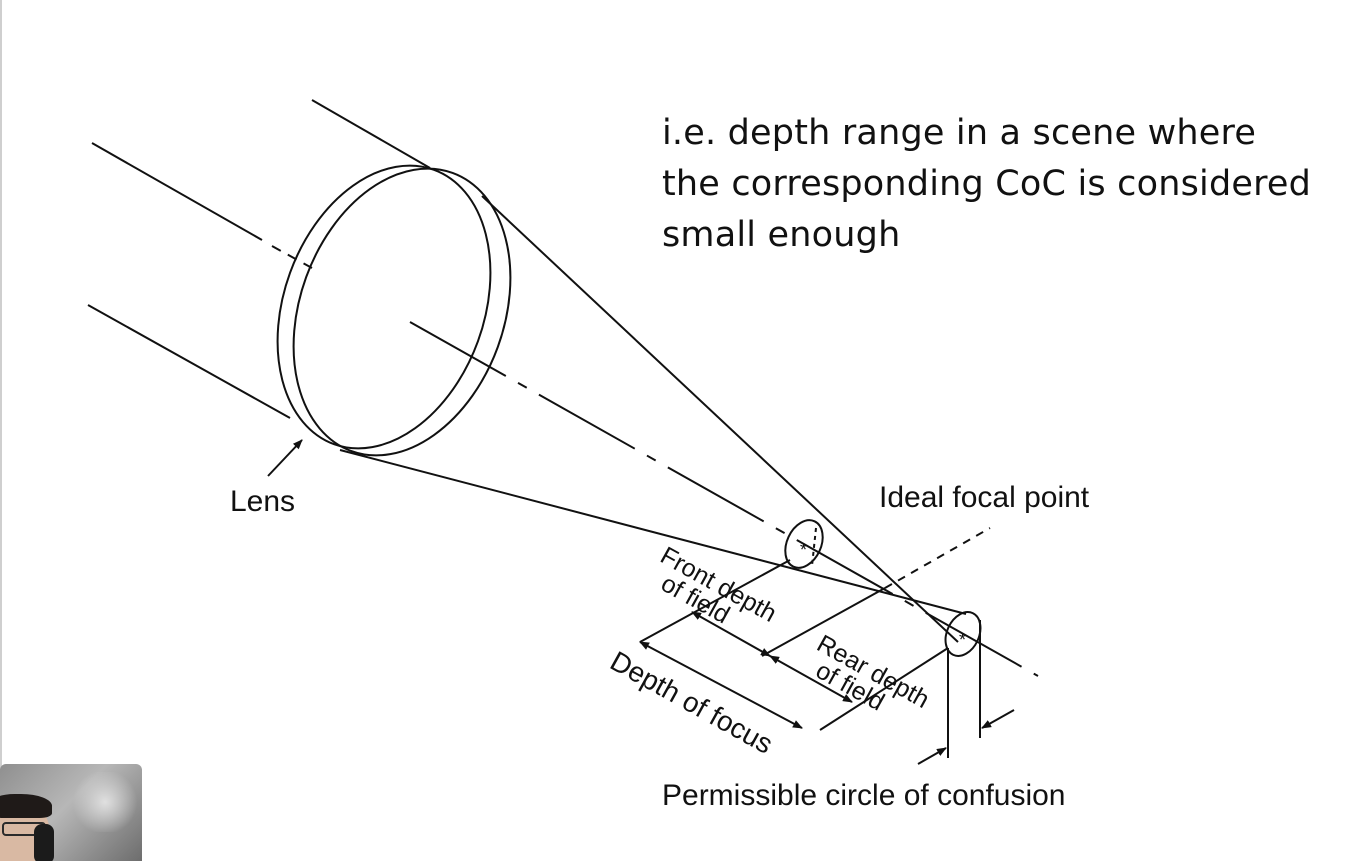 The height and width of the screenshot is (861, 1367). I want to click on webcam-overlay, so click(71, 812).